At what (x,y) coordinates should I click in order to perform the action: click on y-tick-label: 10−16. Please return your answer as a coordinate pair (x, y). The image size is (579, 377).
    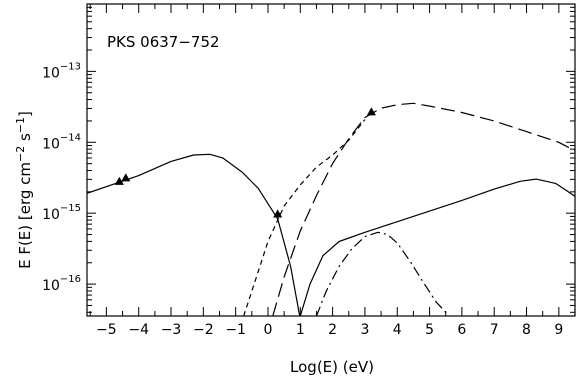
    Looking at the image, I should click on (61, 284).